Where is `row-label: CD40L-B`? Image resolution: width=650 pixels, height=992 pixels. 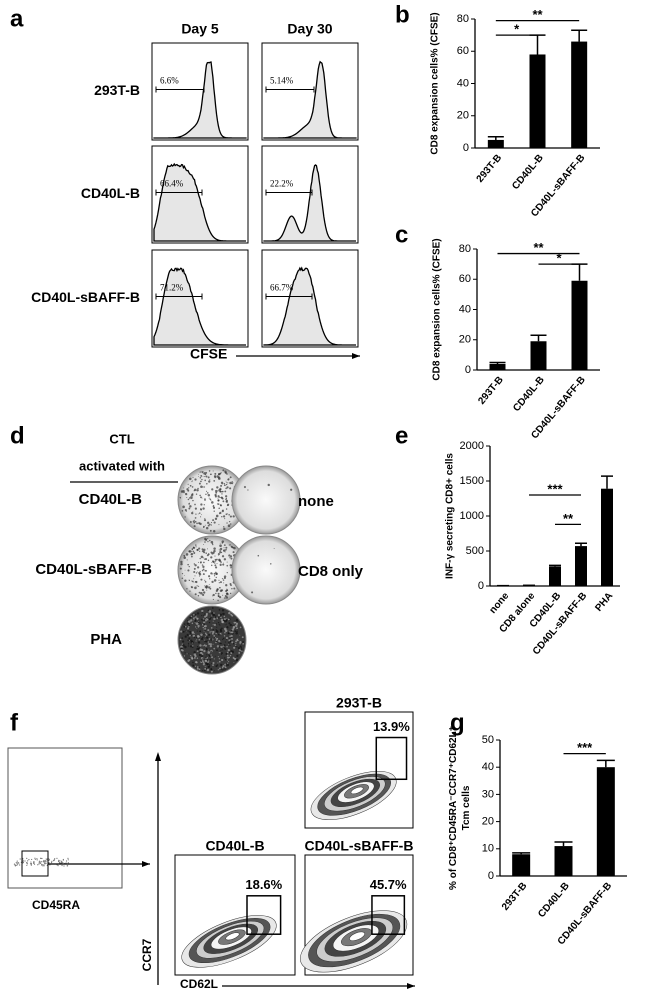 row-label: CD40L-B is located at coordinates (111, 499).